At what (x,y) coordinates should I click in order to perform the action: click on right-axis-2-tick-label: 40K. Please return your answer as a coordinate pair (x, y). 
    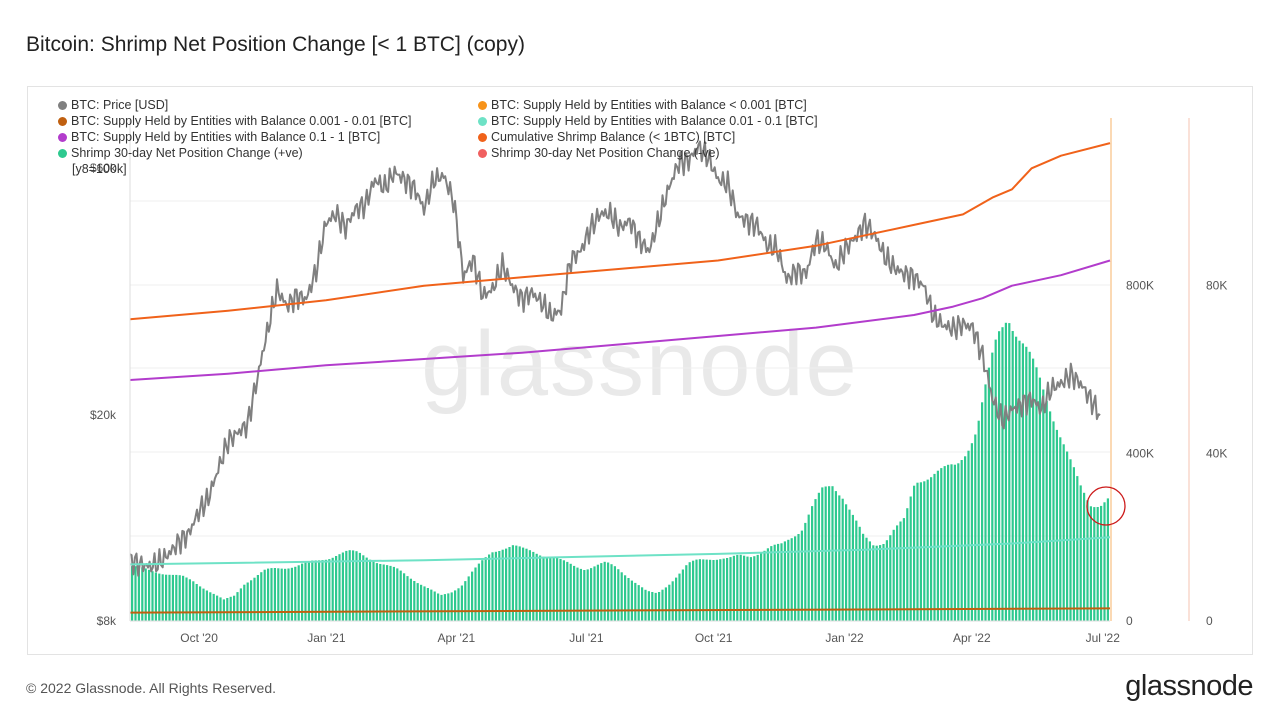
    Looking at the image, I should click on (1216, 453).